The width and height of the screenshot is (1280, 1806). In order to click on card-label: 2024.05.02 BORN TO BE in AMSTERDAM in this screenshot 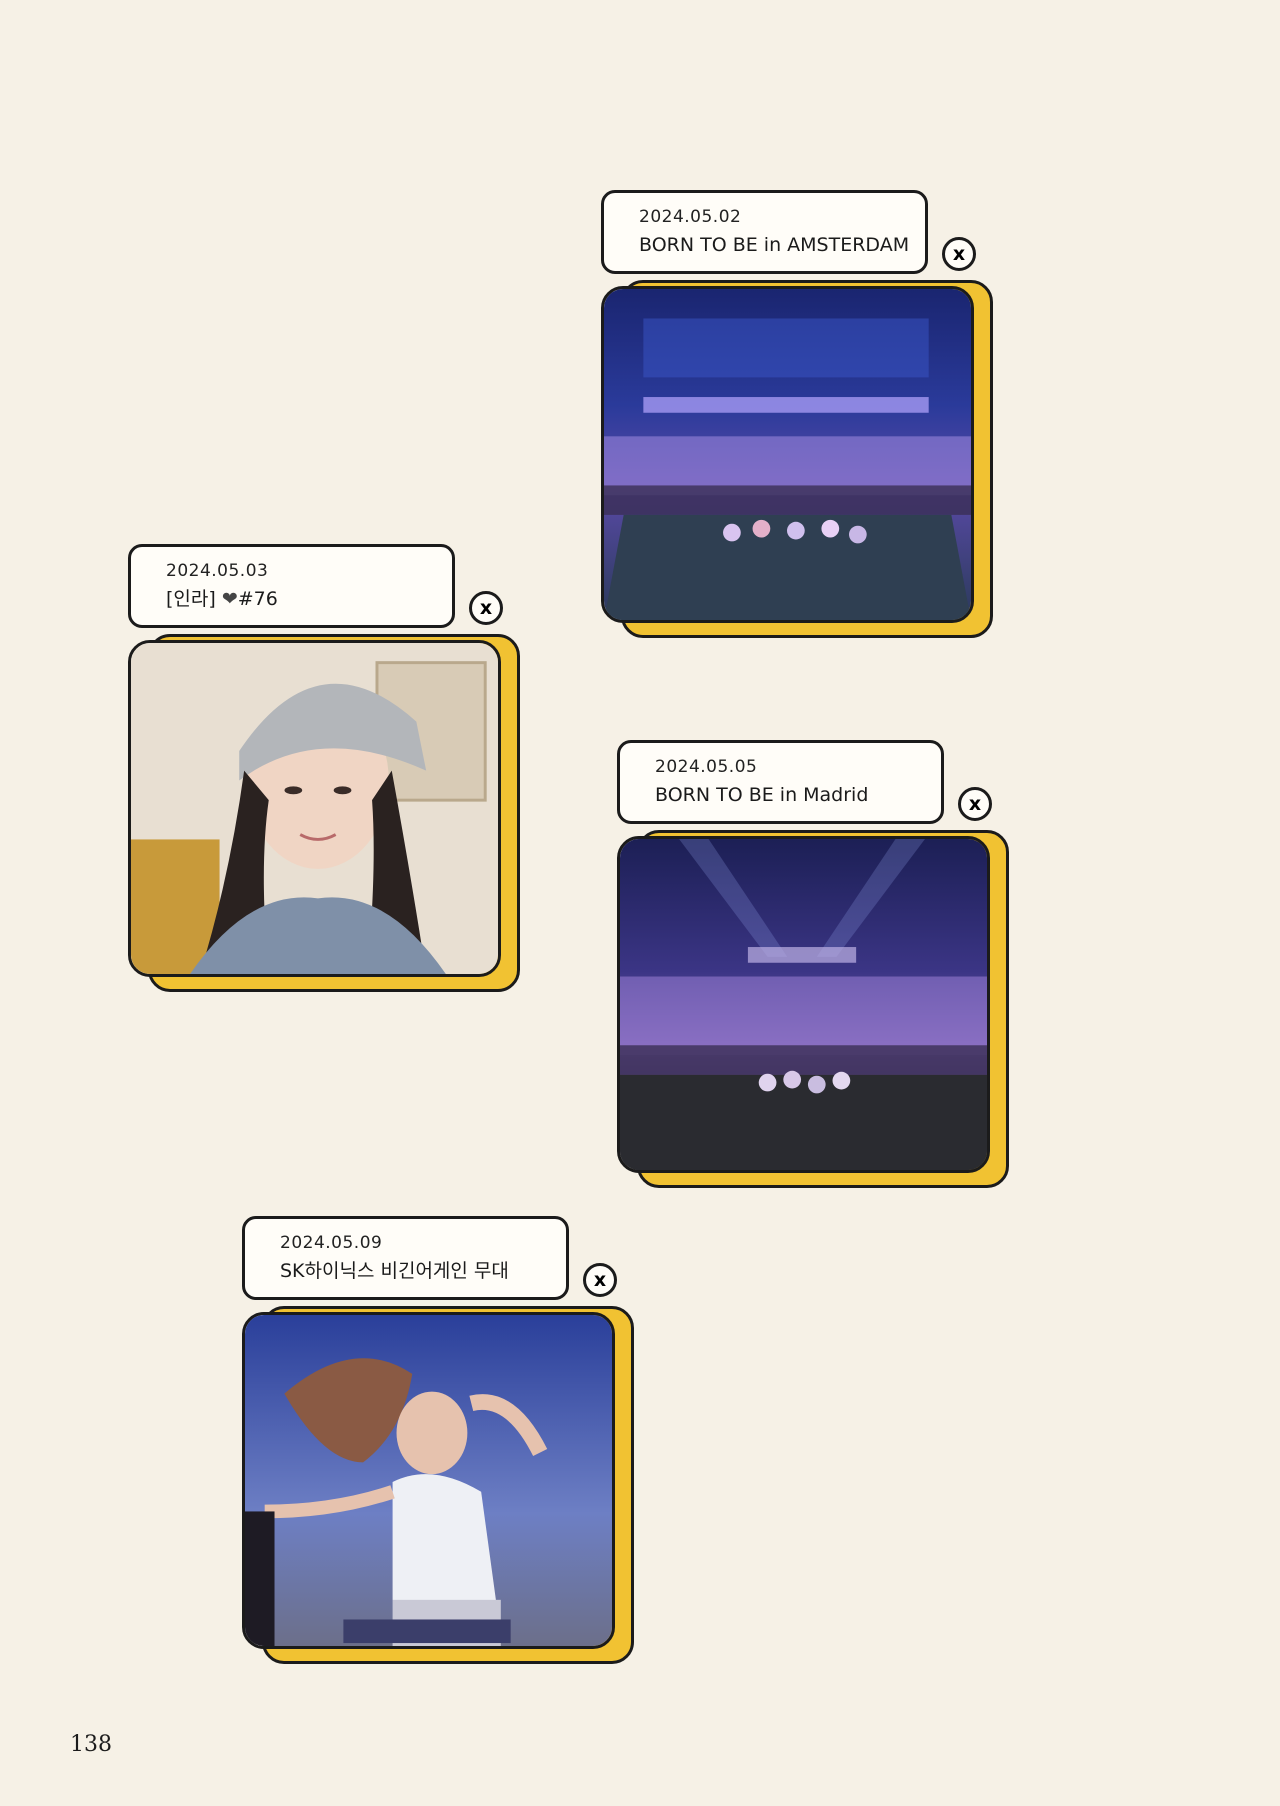, I will do `click(764, 232)`.